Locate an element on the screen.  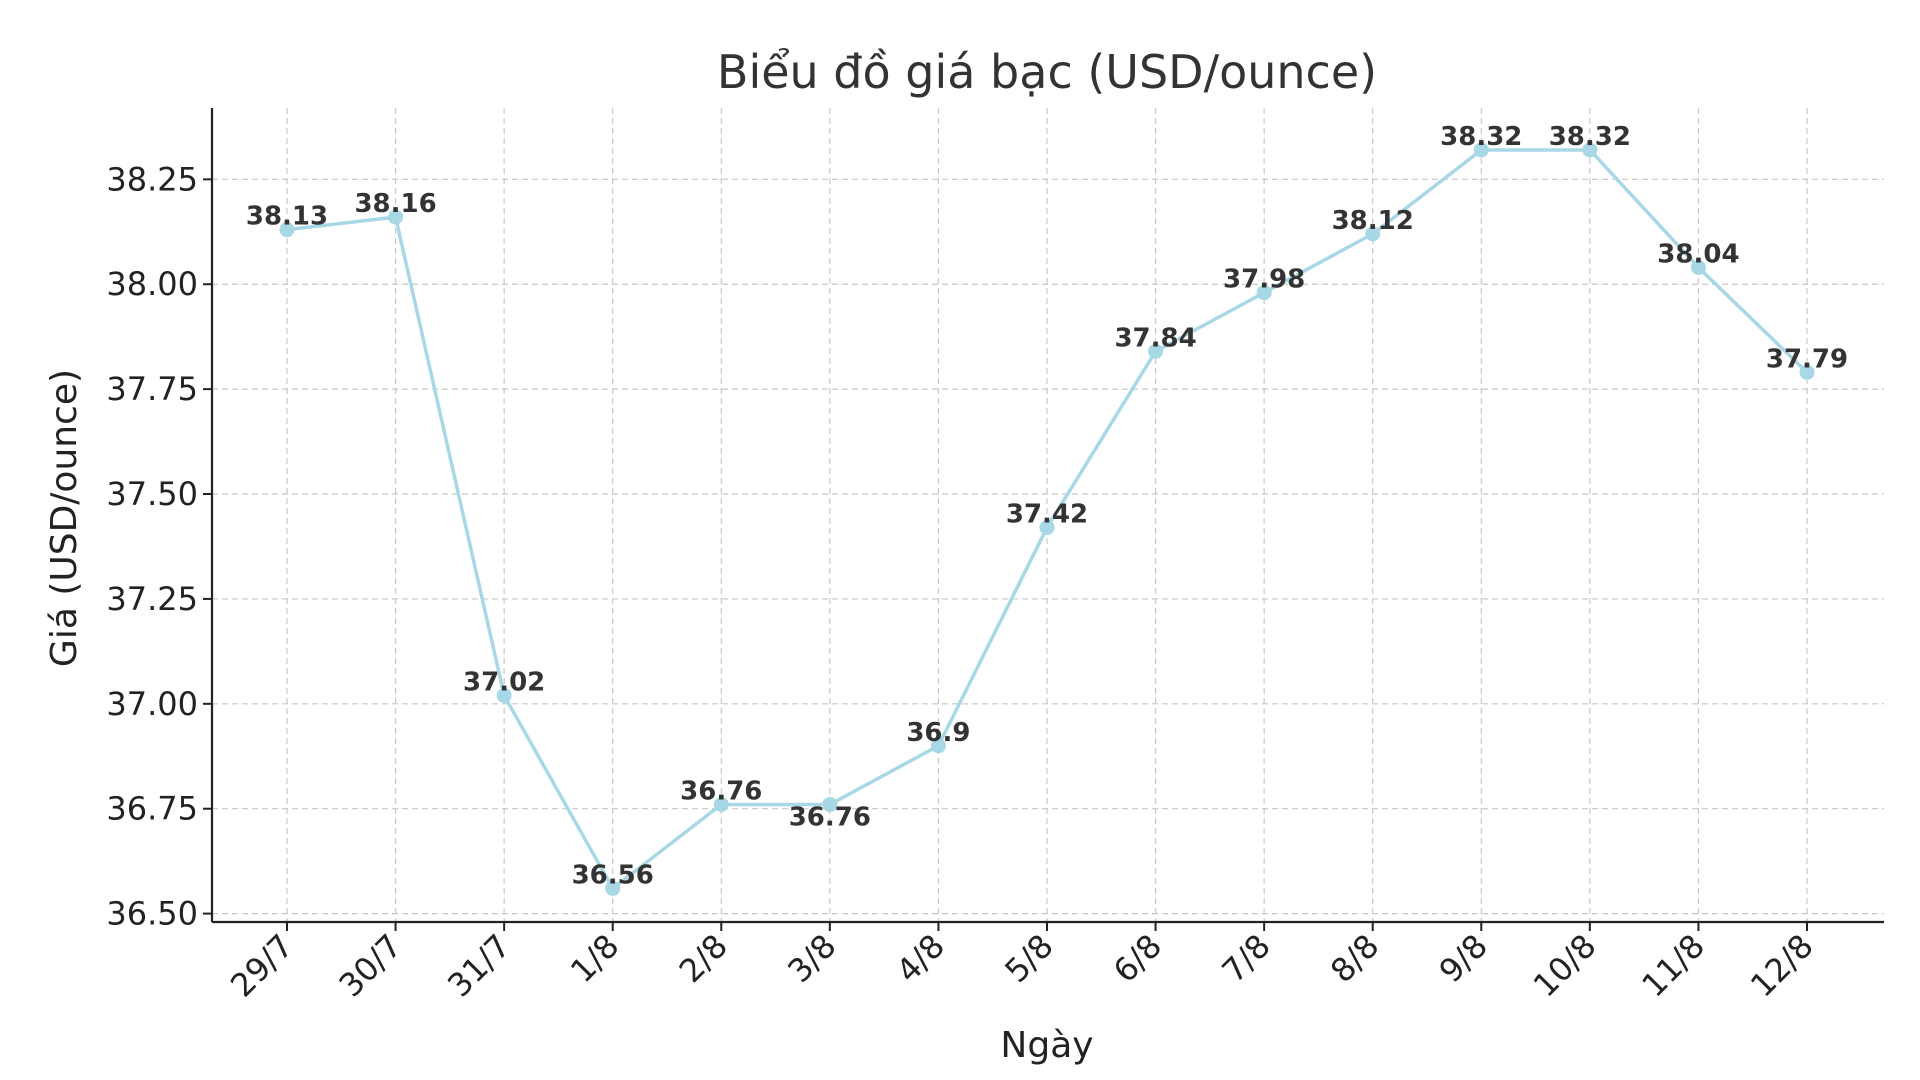
x-tick-label: 29/7 is located at coordinates (262, 966).